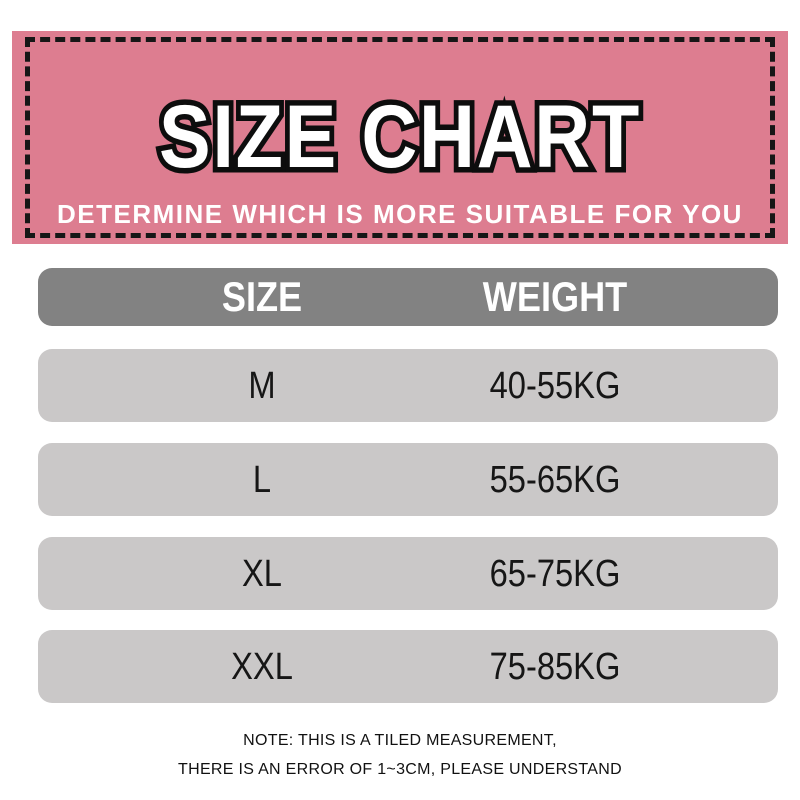 The width and height of the screenshot is (800, 800). I want to click on table-row: M 40-55KG, so click(408, 385).